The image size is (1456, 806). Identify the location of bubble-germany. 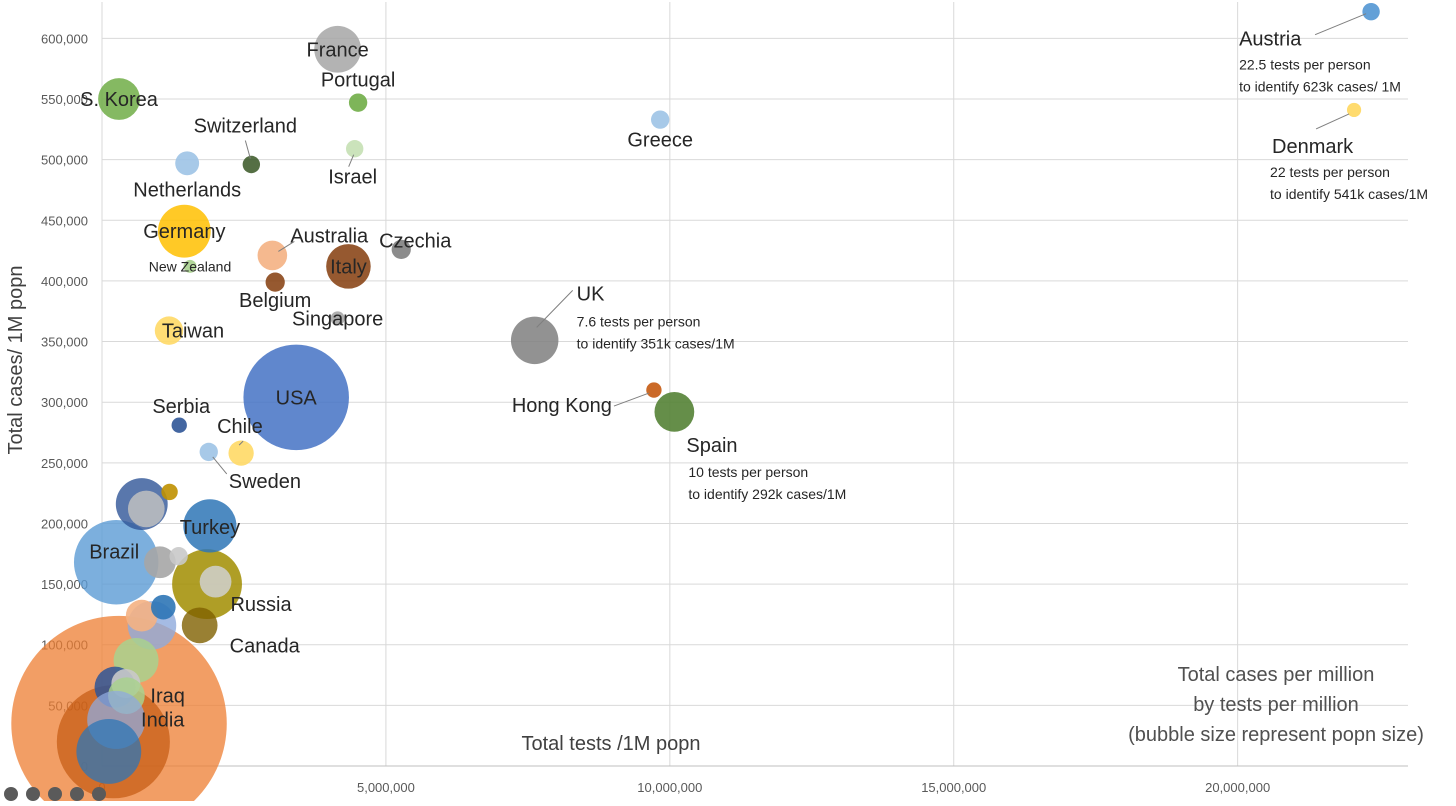
(184, 231).